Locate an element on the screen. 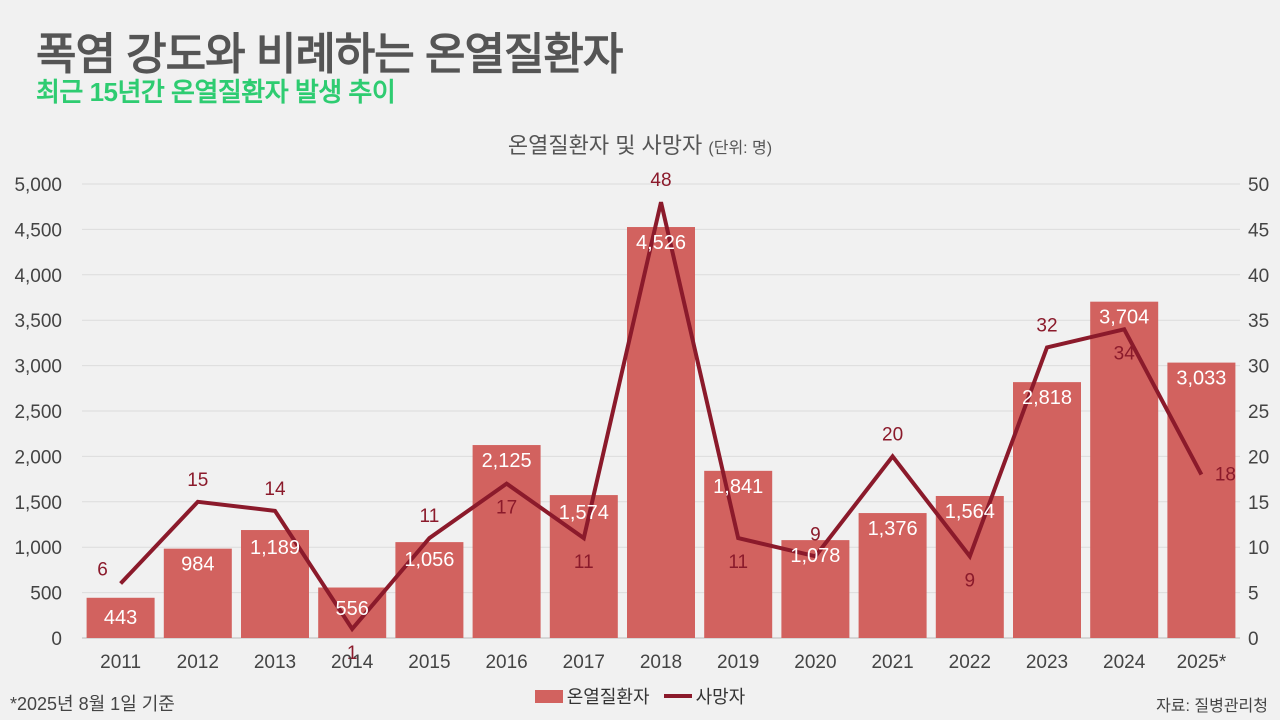 The image size is (1280, 720). bar-value-label: 3,704 is located at coordinates (1124, 318).